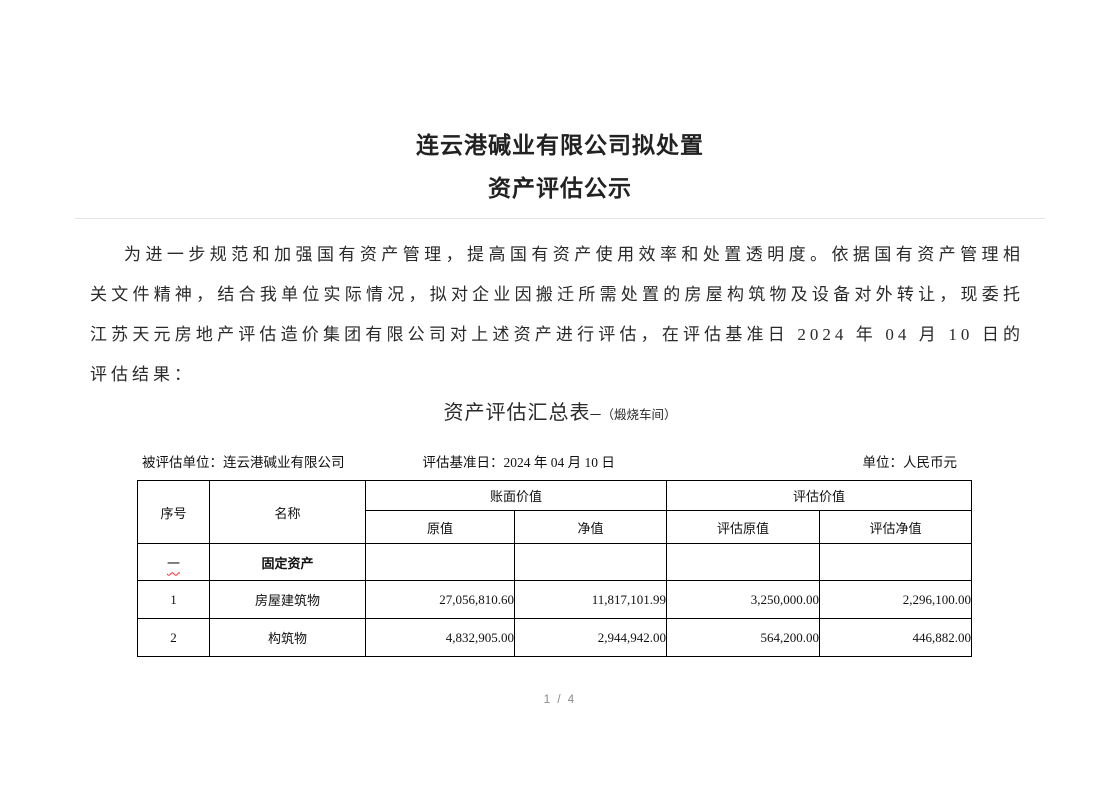  I want to click on meta-base-date: 评估基准日：2024 年 04 月 10 日, so click(518, 462).